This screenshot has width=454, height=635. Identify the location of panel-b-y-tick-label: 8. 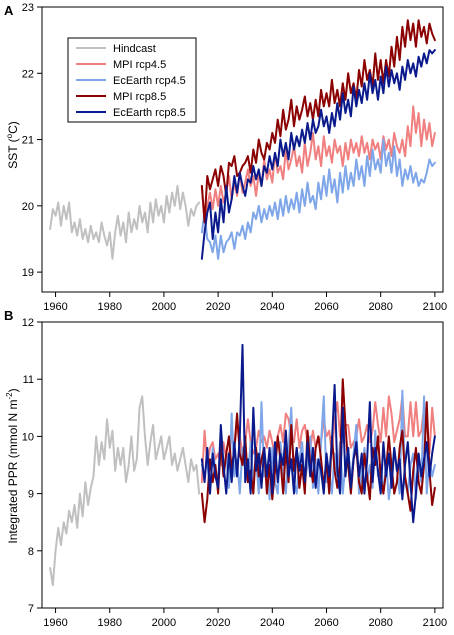
(31, 552).